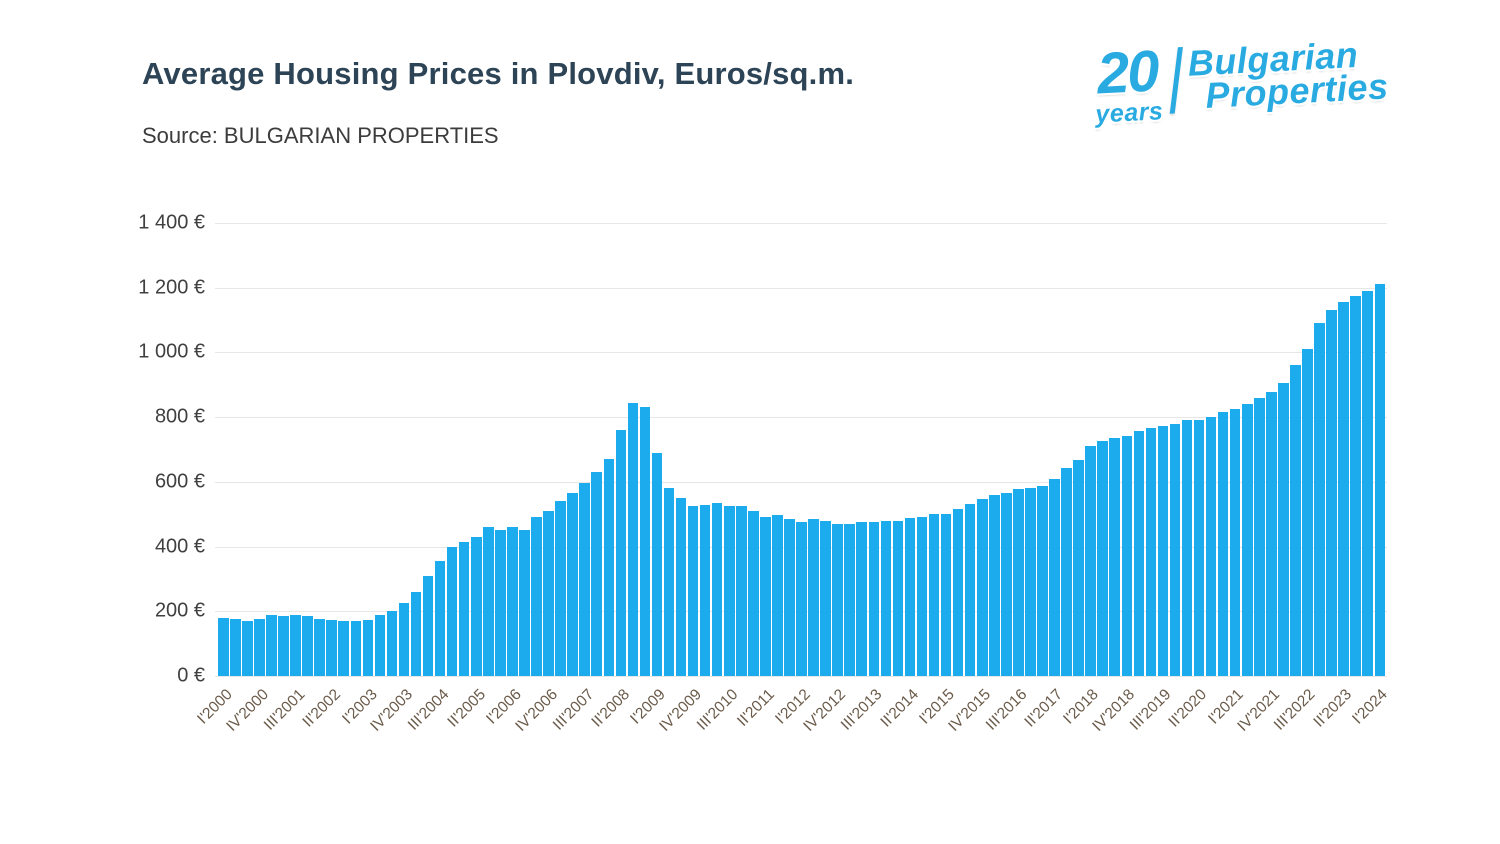 Image resolution: width=1500 pixels, height=844 pixels. Describe the element at coordinates (1127, 72) in the screenshot. I see `logo-20-text: 20` at that location.